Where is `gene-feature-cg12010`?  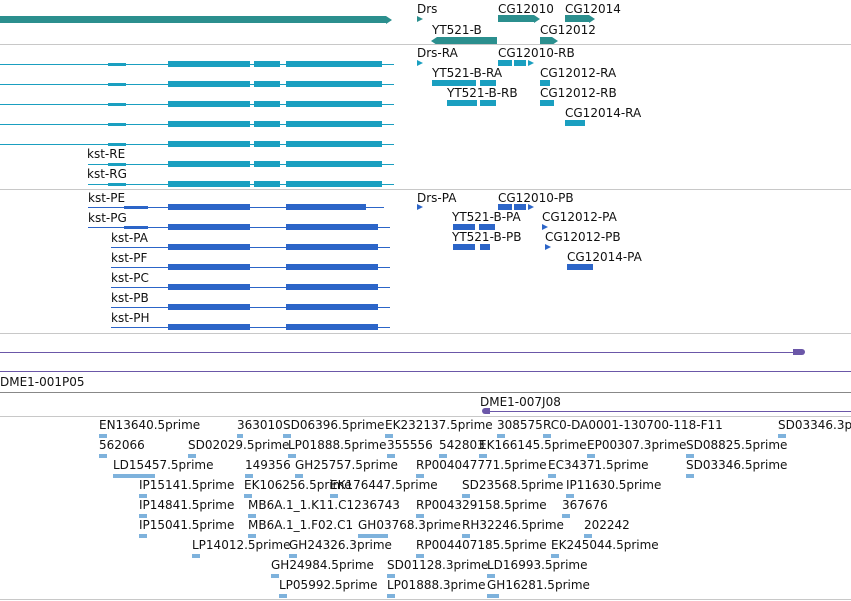
gene-feature-cg12010 is located at coordinates (516, 18).